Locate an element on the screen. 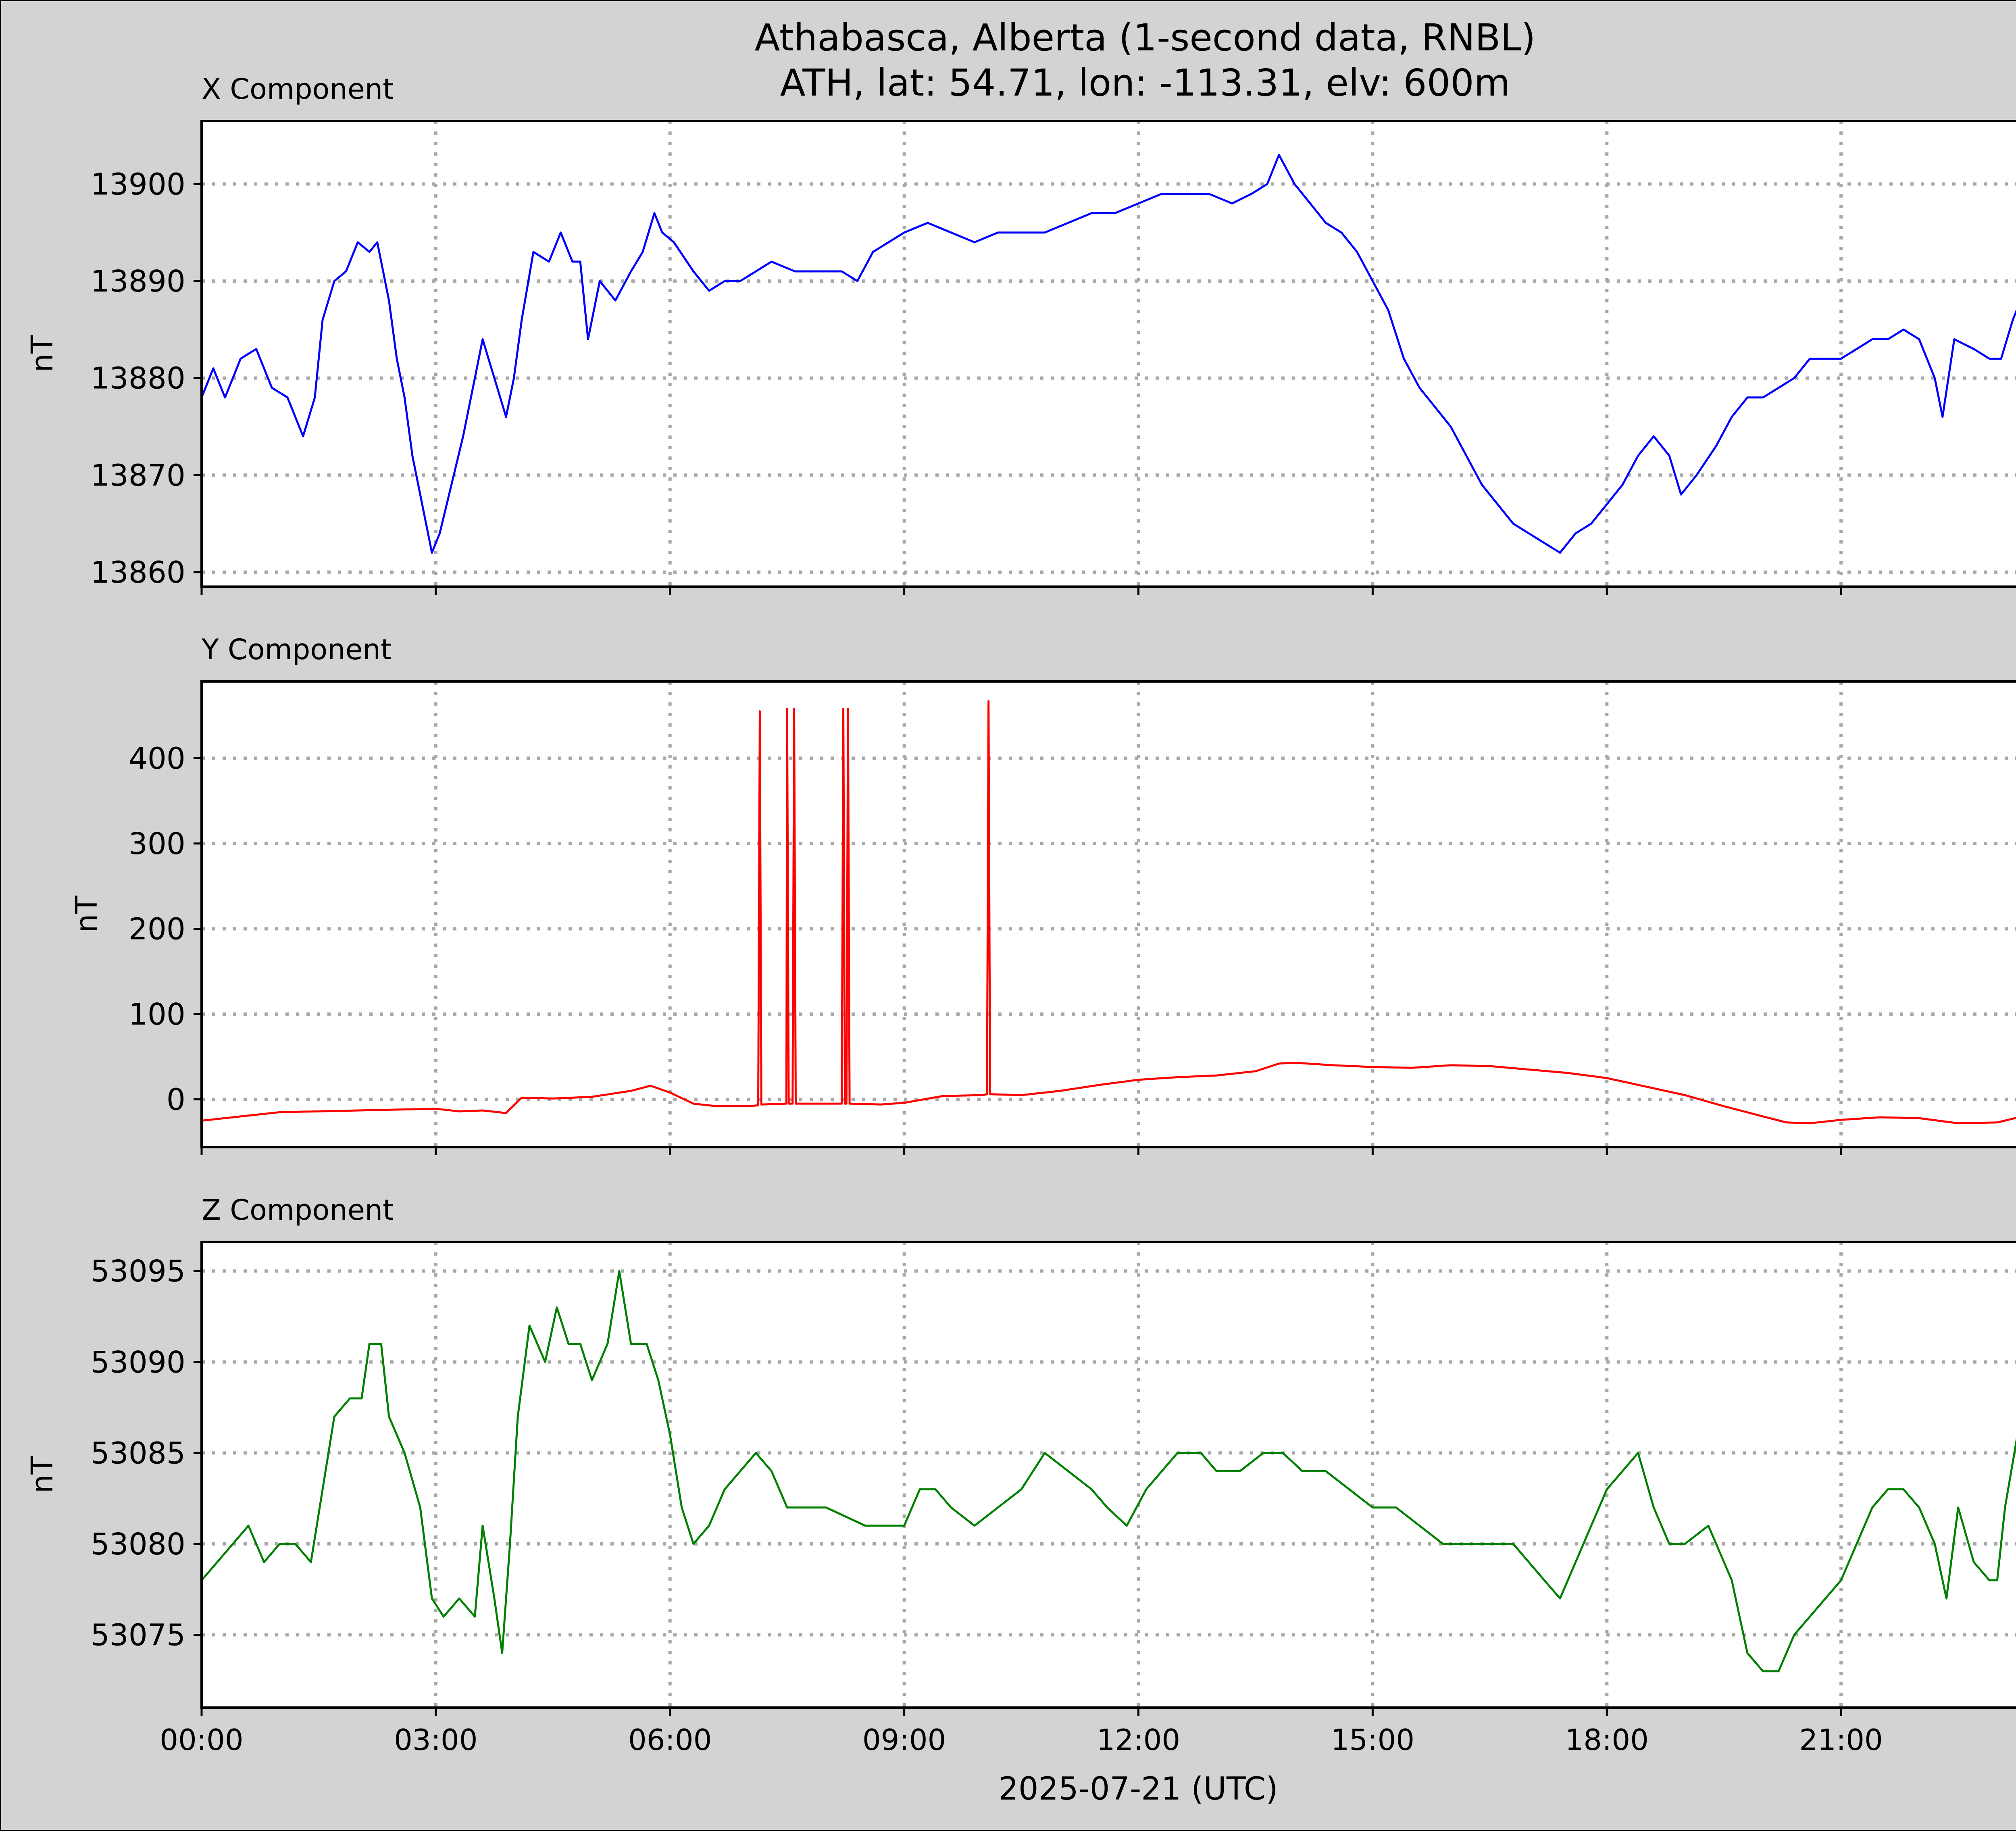 Image resolution: width=2016 pixels, height=1831 pixels. y-tick-label: 13900 is located at coordinates (138, 184).